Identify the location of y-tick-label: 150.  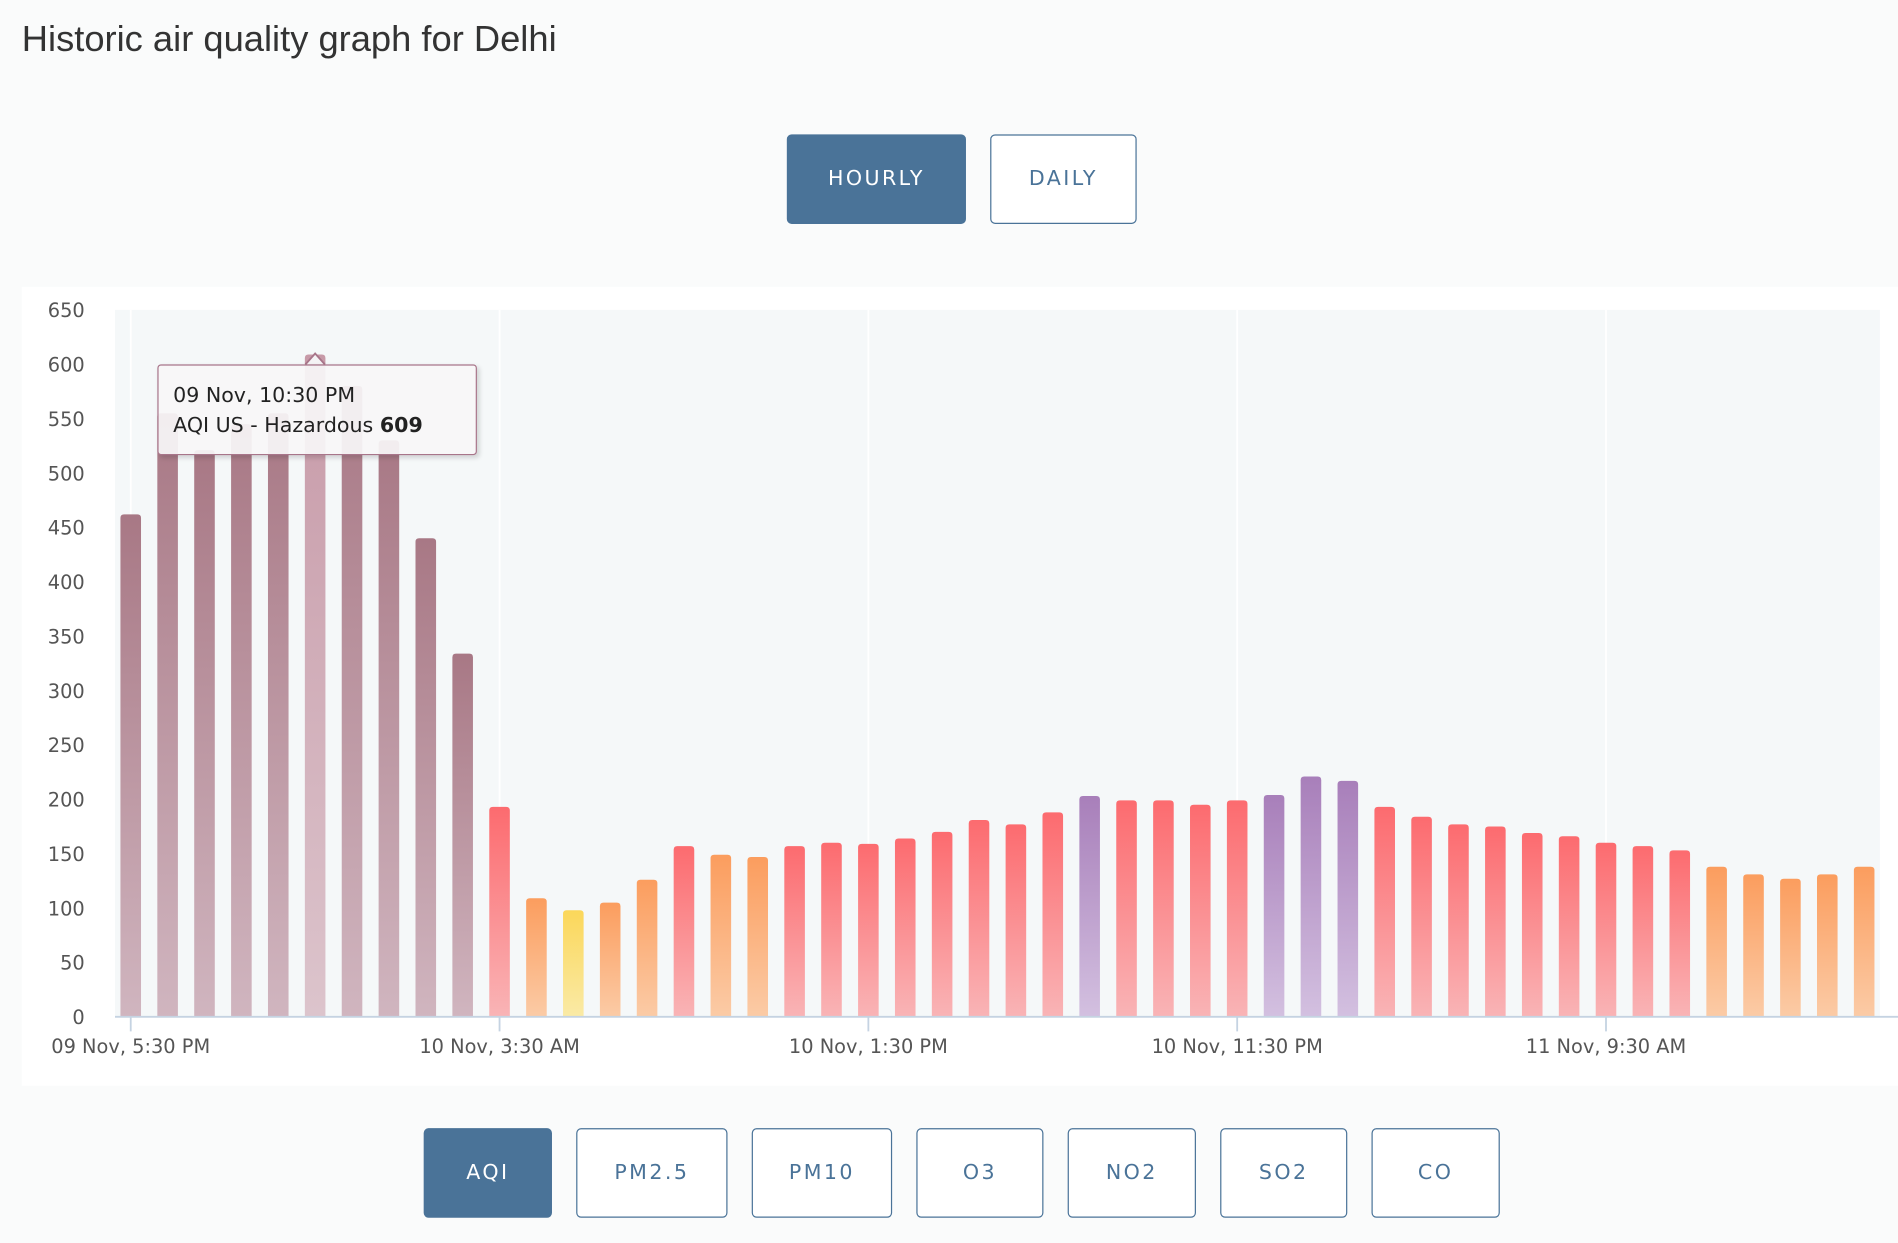
(66, 854).